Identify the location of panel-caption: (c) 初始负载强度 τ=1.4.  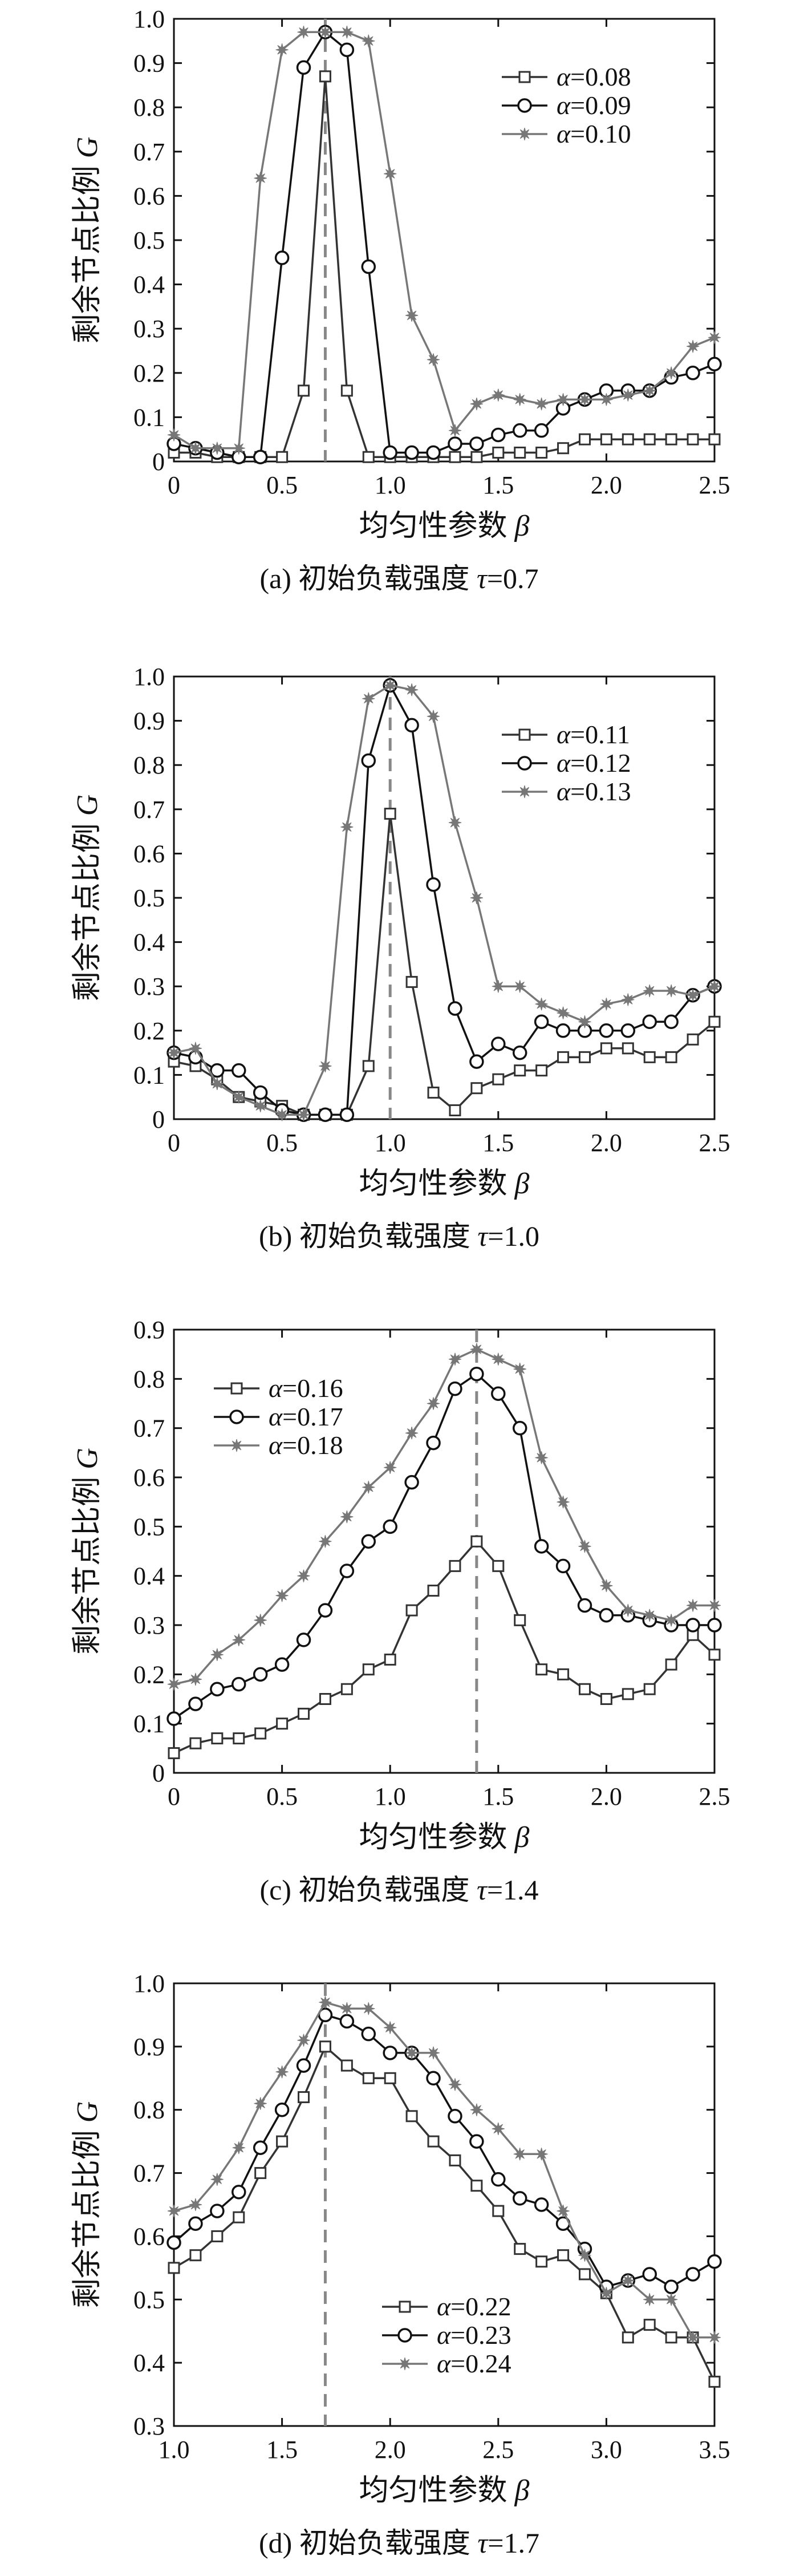
(398, 1890).